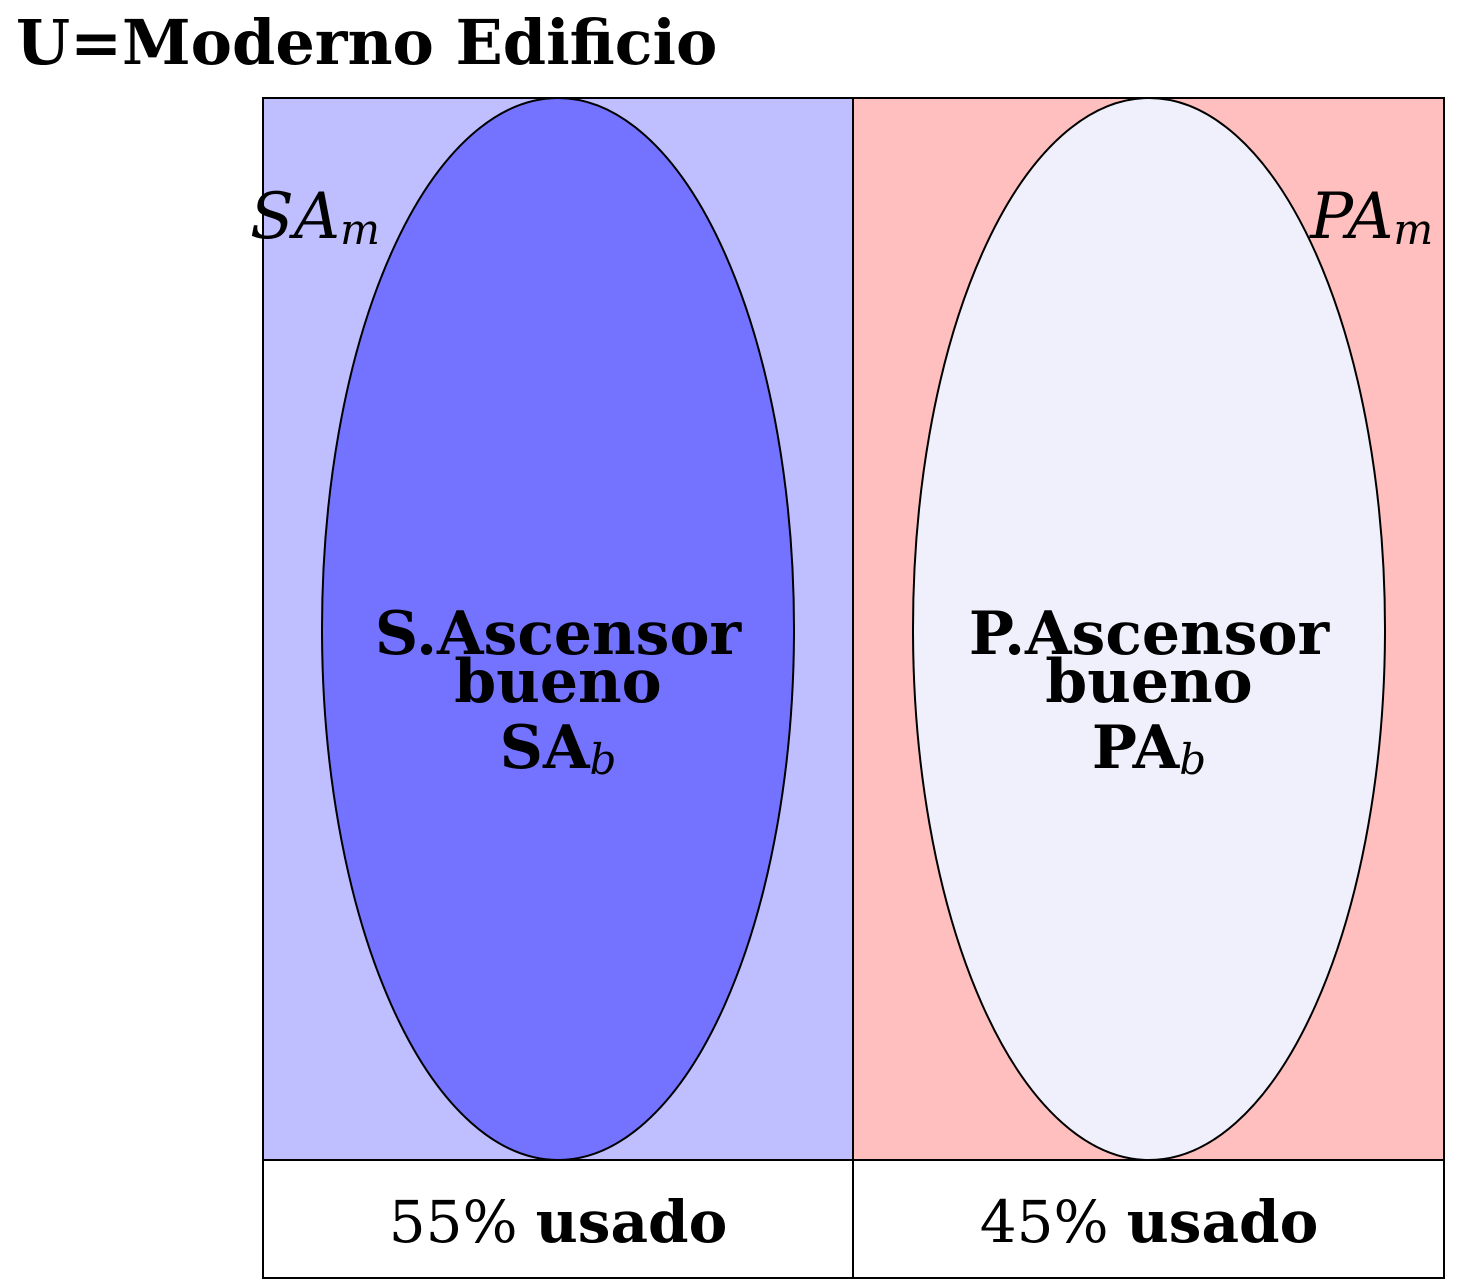 The width and height of the screenshot is (1475, 1280). What do you see at coordinates (557, 682) in the screenshot?
I see `left-center-line-2: bueno` at bounding box center [557, 682].